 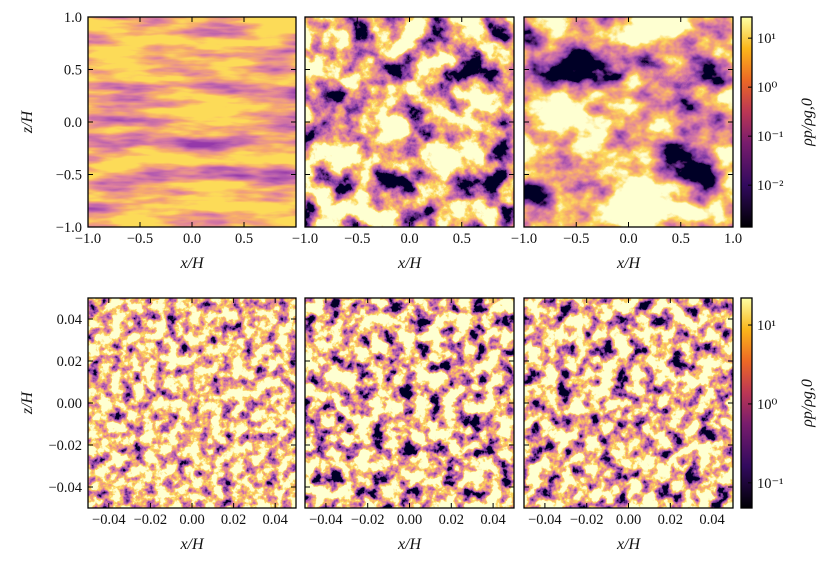 I want to click on y-tick-label: 0.0, so click(x=73, y=123).